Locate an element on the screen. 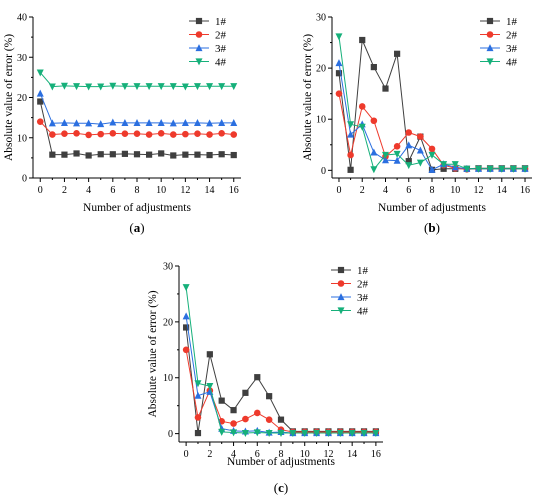  panel-caption: (a) is located at coordinates (136, 227).